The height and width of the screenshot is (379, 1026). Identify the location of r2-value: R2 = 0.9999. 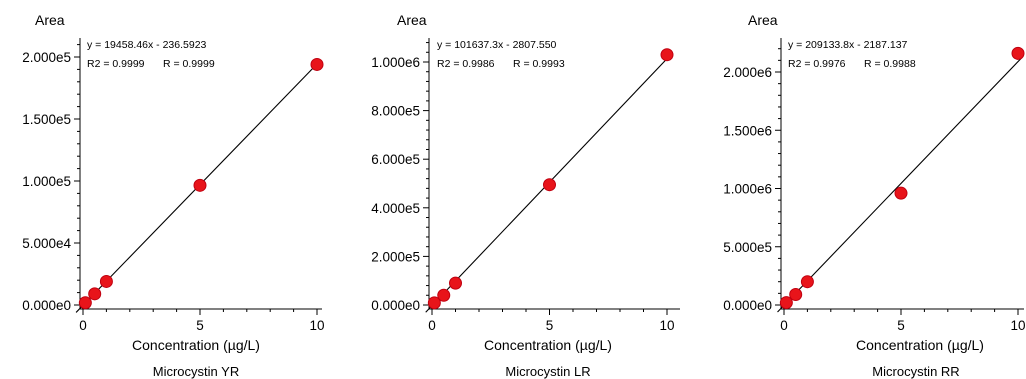
(116, 64).